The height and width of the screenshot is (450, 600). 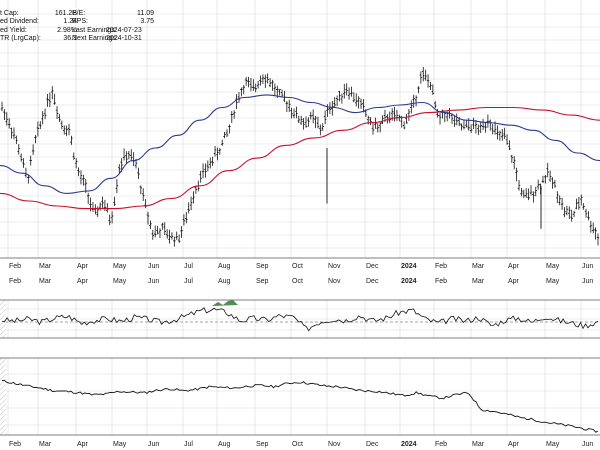 I want to click on x-tick-label: Oct, so click(x=297, y=266).